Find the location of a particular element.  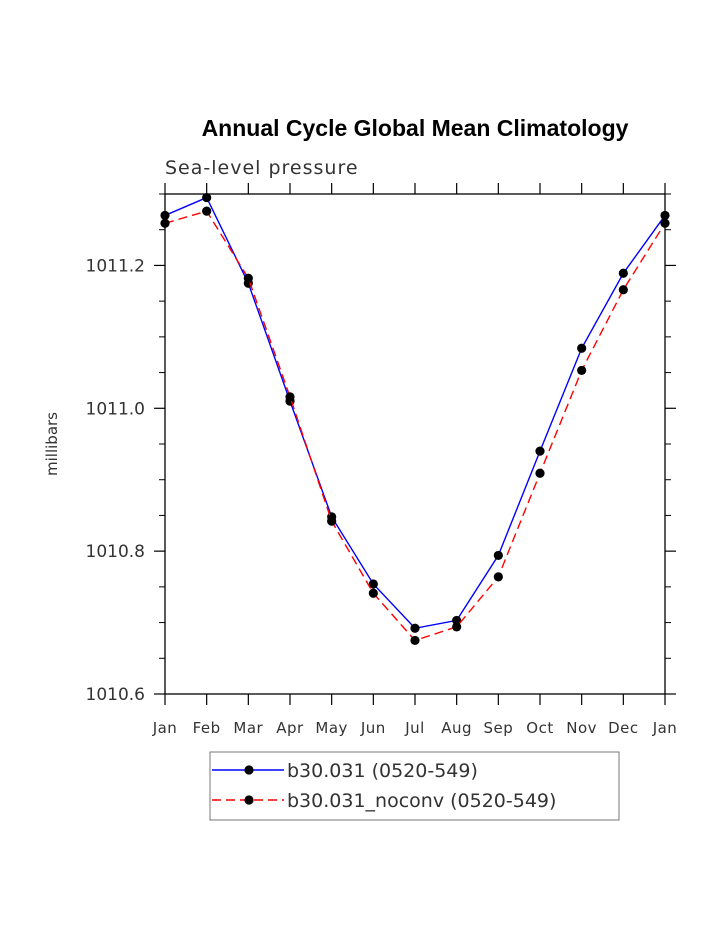

x-tick-label: Oct is located at coordinates (539, 728).